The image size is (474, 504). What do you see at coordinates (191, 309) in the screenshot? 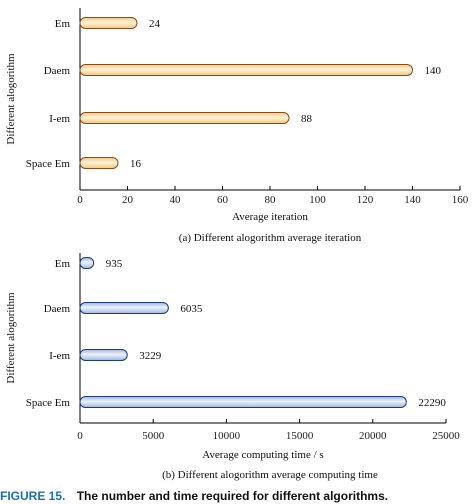
I see `value-label: 6035` at bounding box center [191, 309].